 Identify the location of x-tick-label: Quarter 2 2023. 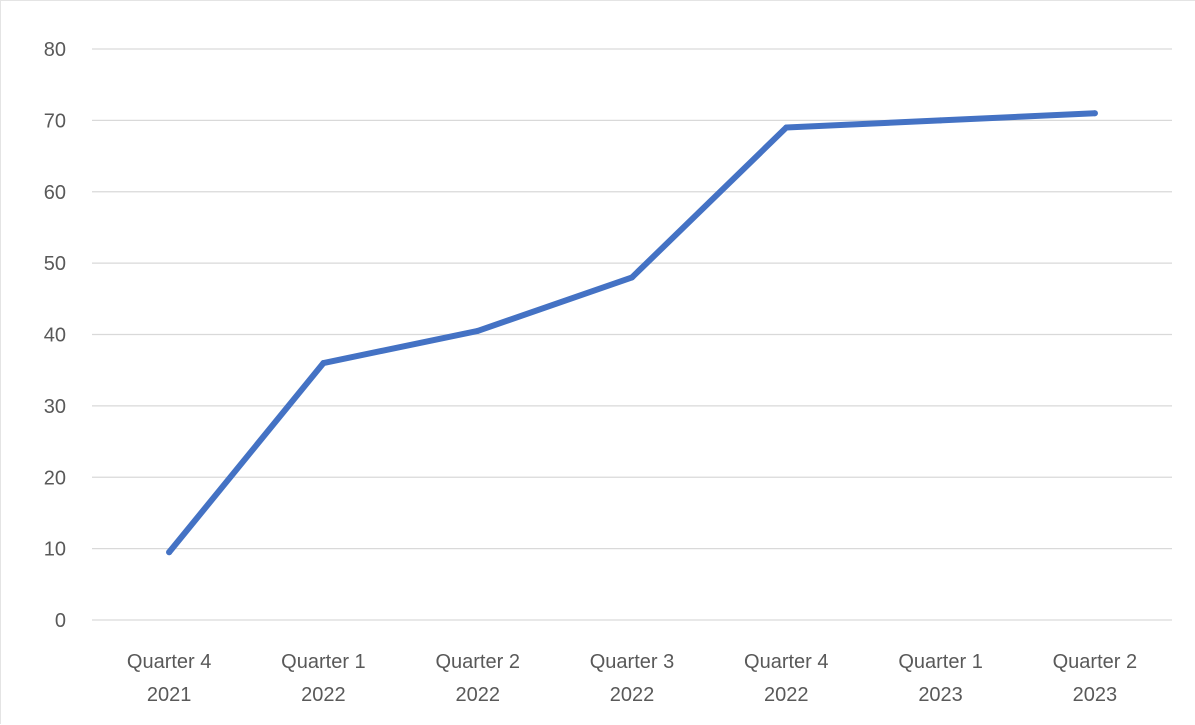
(1095, 678).